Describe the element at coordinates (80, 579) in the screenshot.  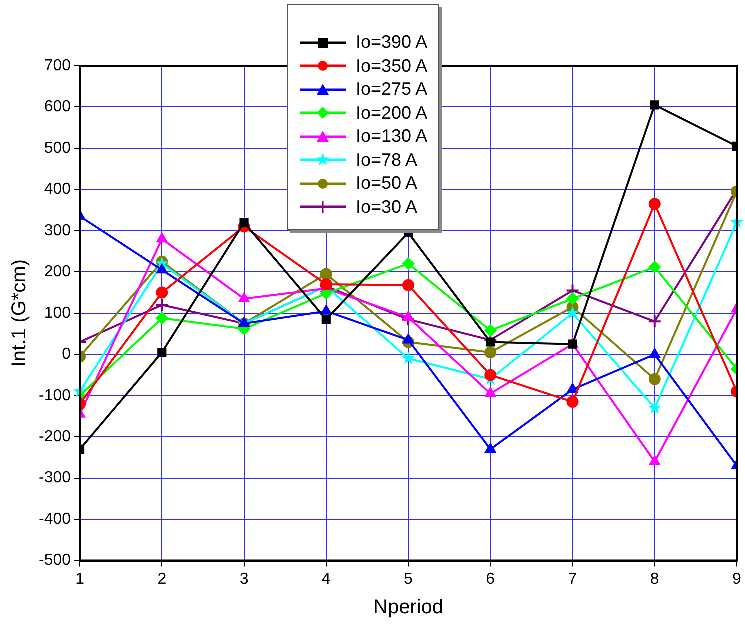
I see `x-tick-label: 1` at that location.